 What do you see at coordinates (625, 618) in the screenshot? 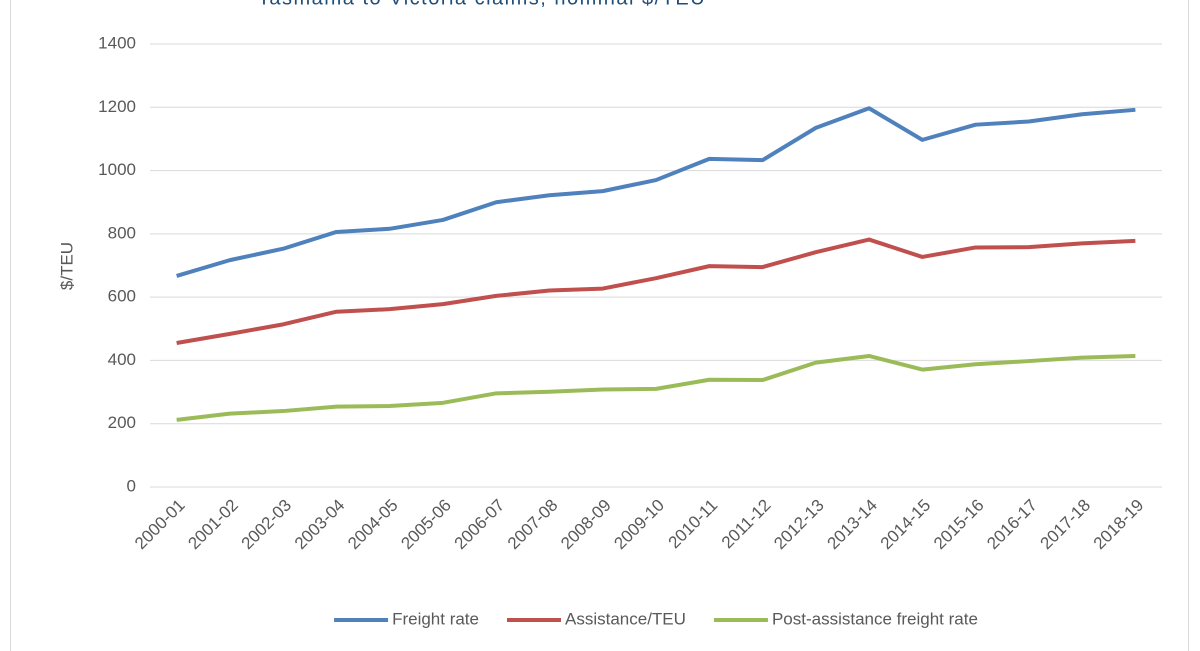
I see `legend-label: Assistance/TEU` at bounding box center [625, 618].